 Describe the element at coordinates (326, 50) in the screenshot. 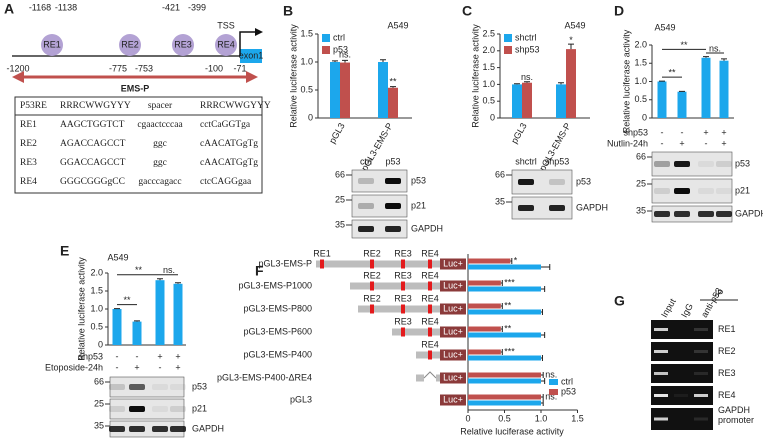

I see `legend-swatch` at that location.